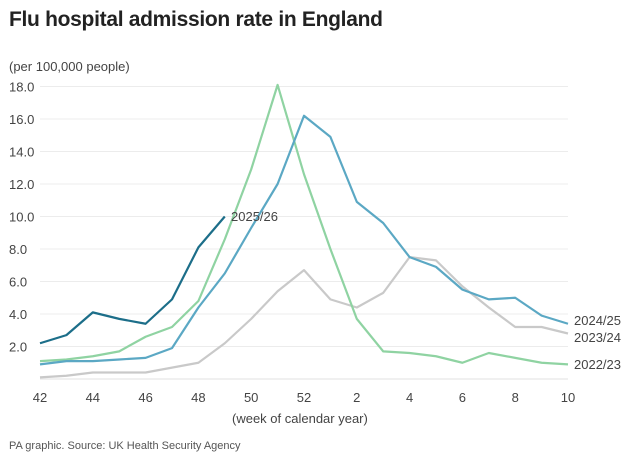 This screenshot has height=463, width=640. Describe the element at coordinates (597, 337) in the screenshot. I see `series-label: 2023/24` at that location.